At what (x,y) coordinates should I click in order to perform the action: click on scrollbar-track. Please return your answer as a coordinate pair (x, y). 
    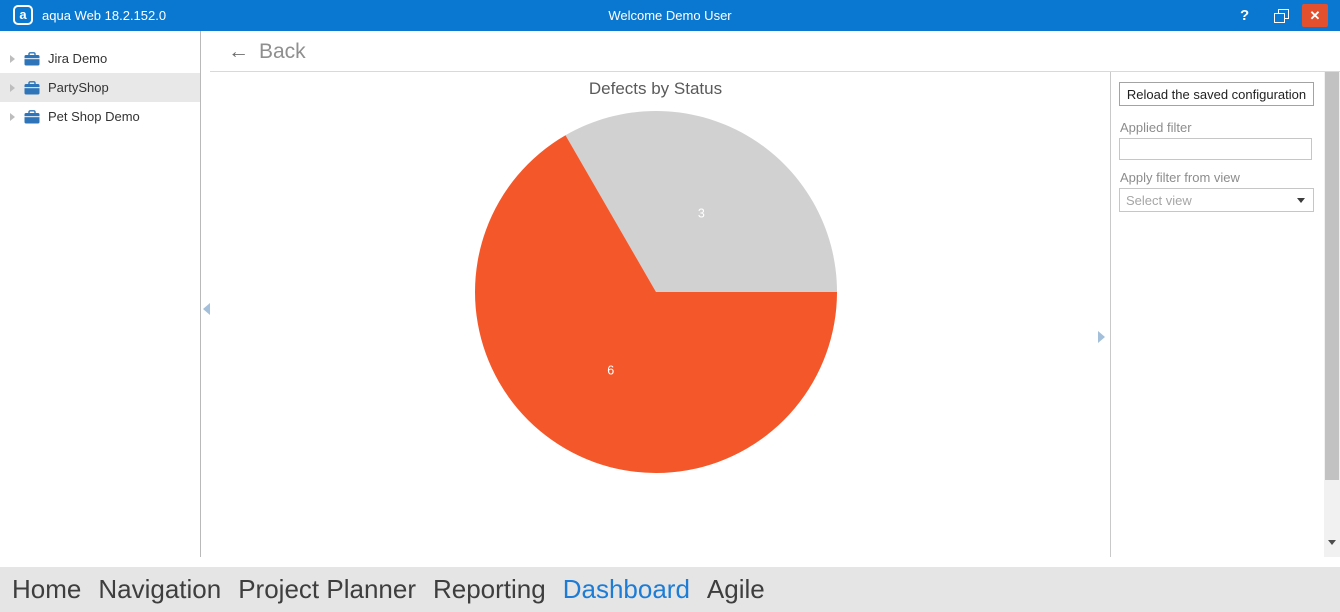
    Looking at the image, I should click on (1332, 314).